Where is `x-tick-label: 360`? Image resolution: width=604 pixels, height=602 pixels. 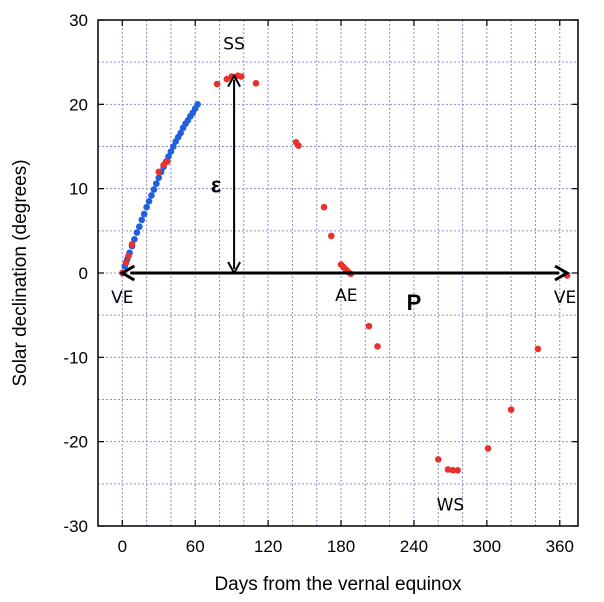 x-tick-label: 360 is located at coordinates (560, 546).